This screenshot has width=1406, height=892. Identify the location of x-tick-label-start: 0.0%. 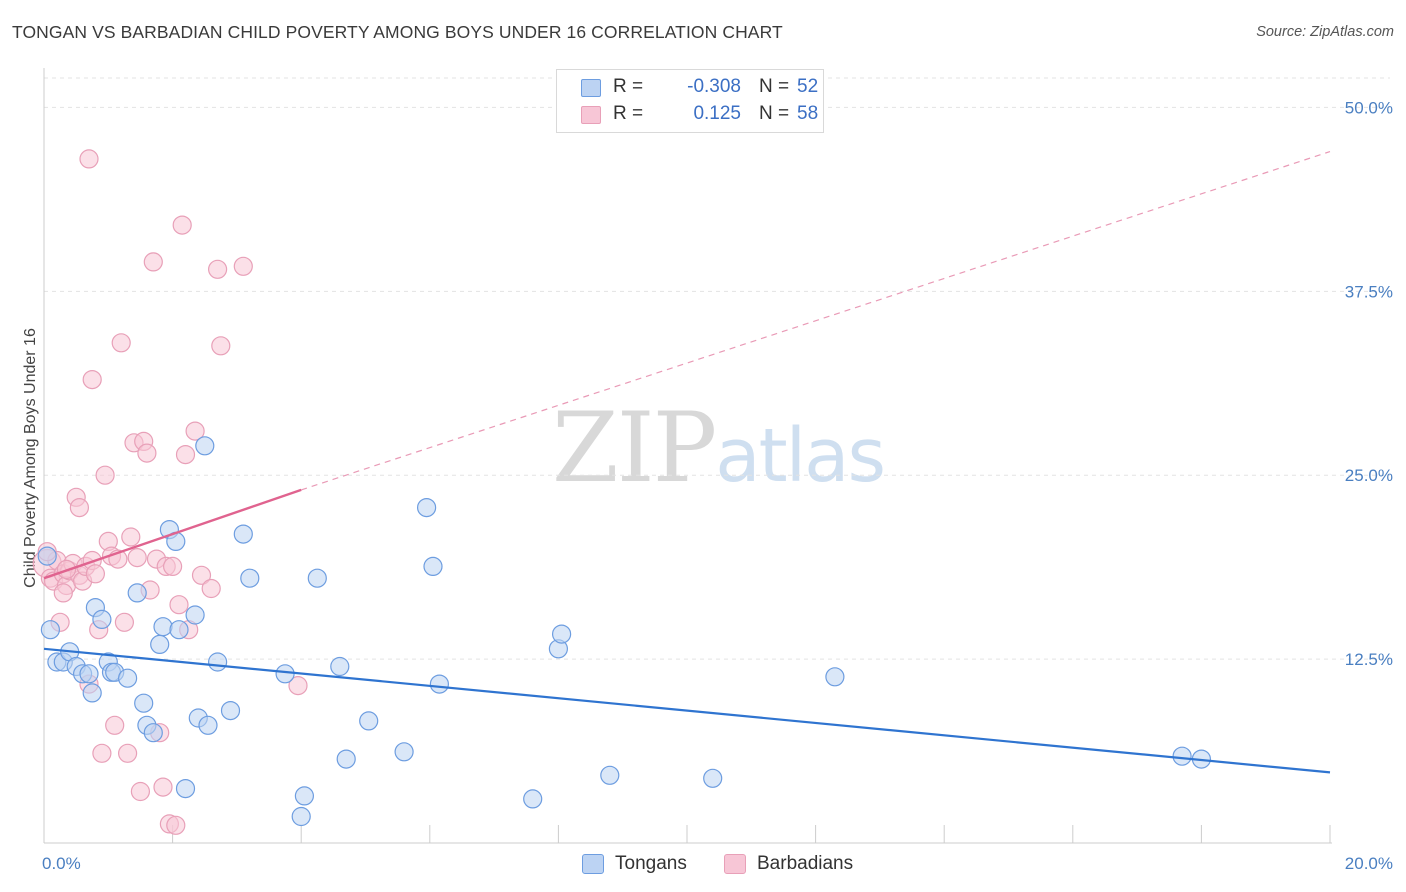
(61, 863).